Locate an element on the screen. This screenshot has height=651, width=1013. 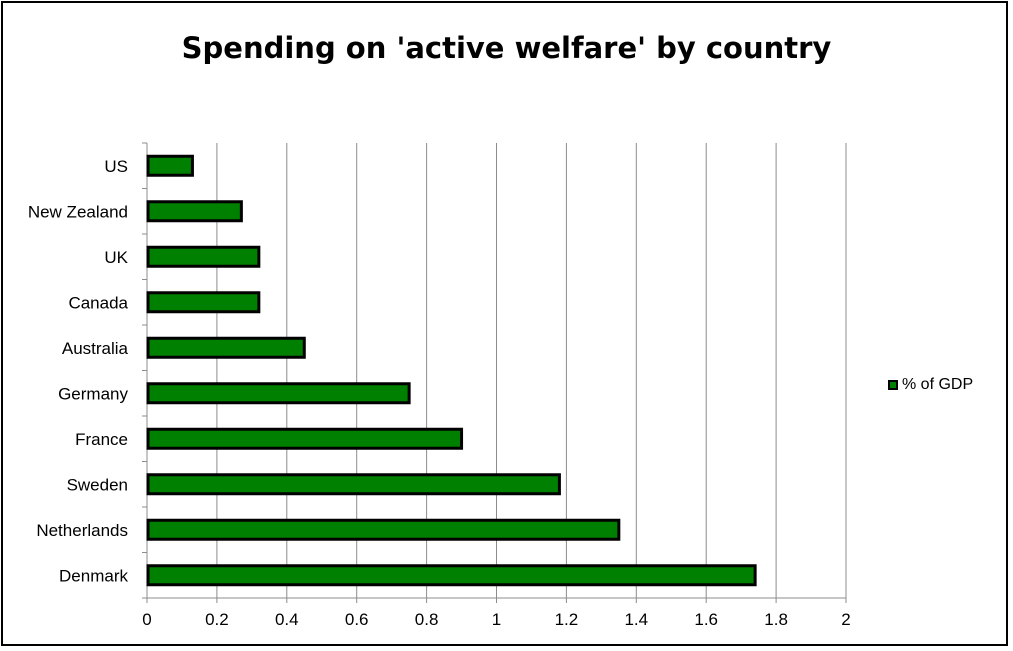
x-tick-label: 1 is located at coordinates (496, 619).